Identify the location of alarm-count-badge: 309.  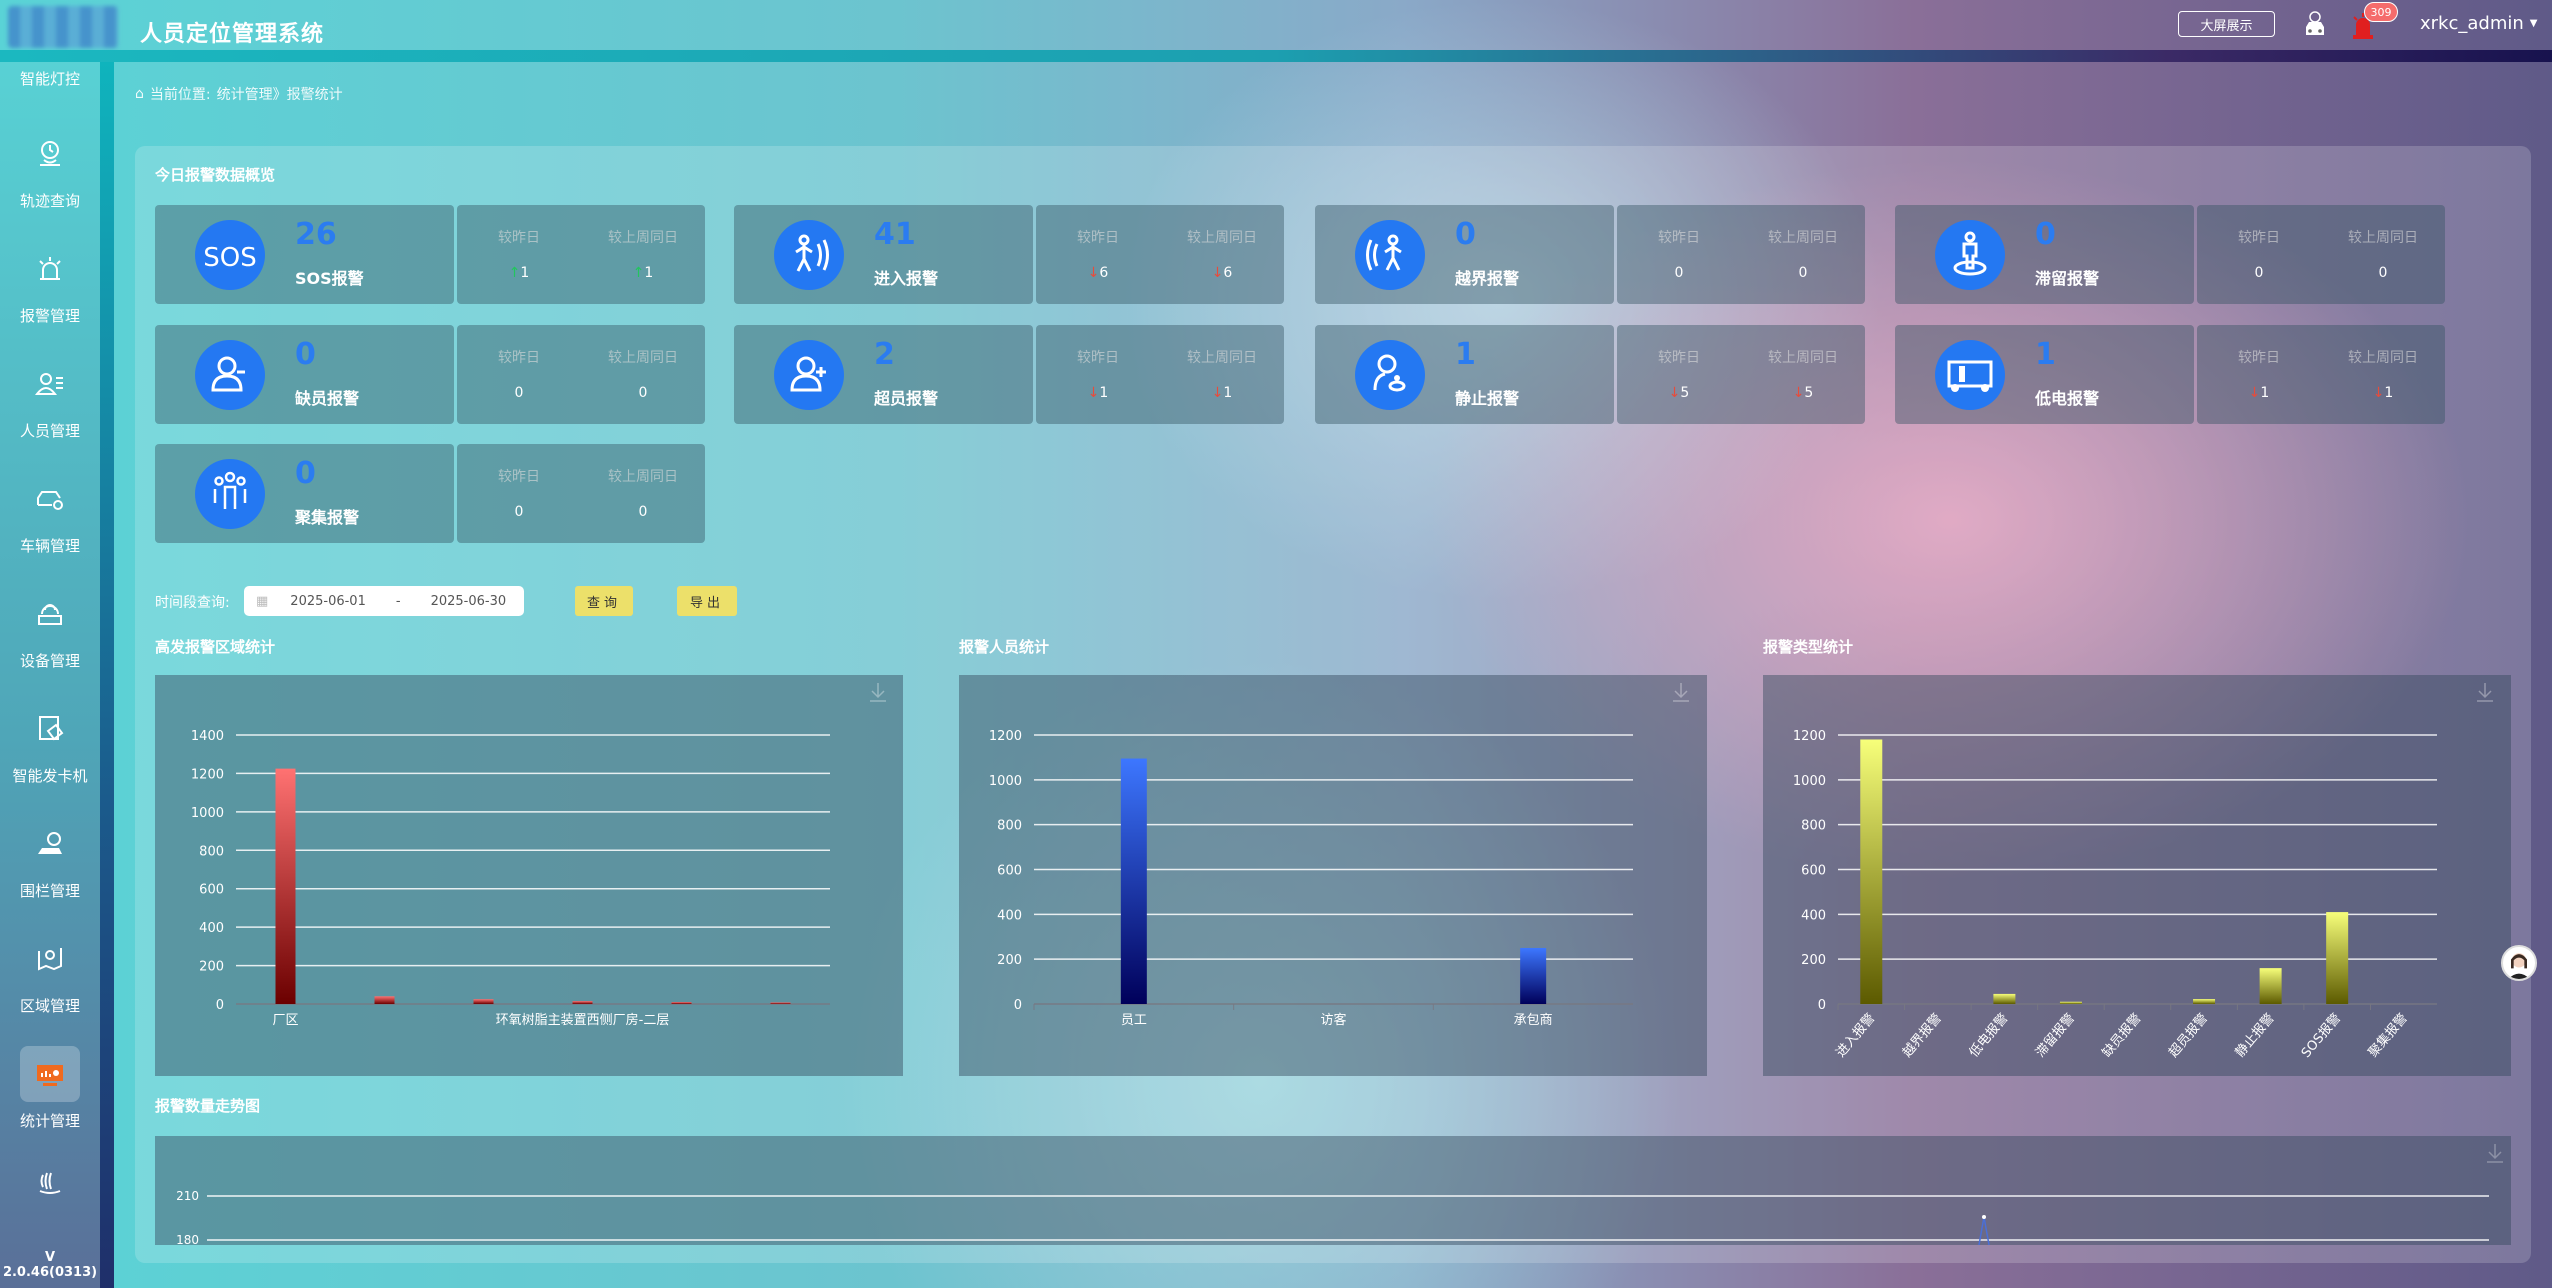
(2381, 12).